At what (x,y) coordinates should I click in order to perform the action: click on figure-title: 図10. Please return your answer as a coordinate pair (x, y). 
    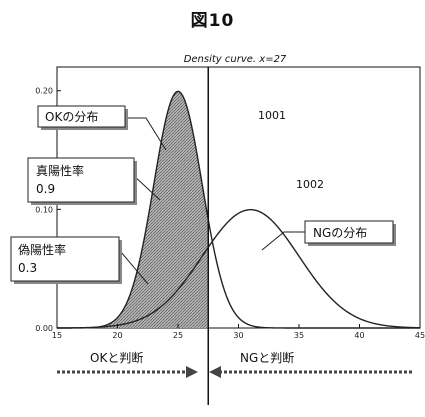
    Looking at the image, I should click on (212, 21).